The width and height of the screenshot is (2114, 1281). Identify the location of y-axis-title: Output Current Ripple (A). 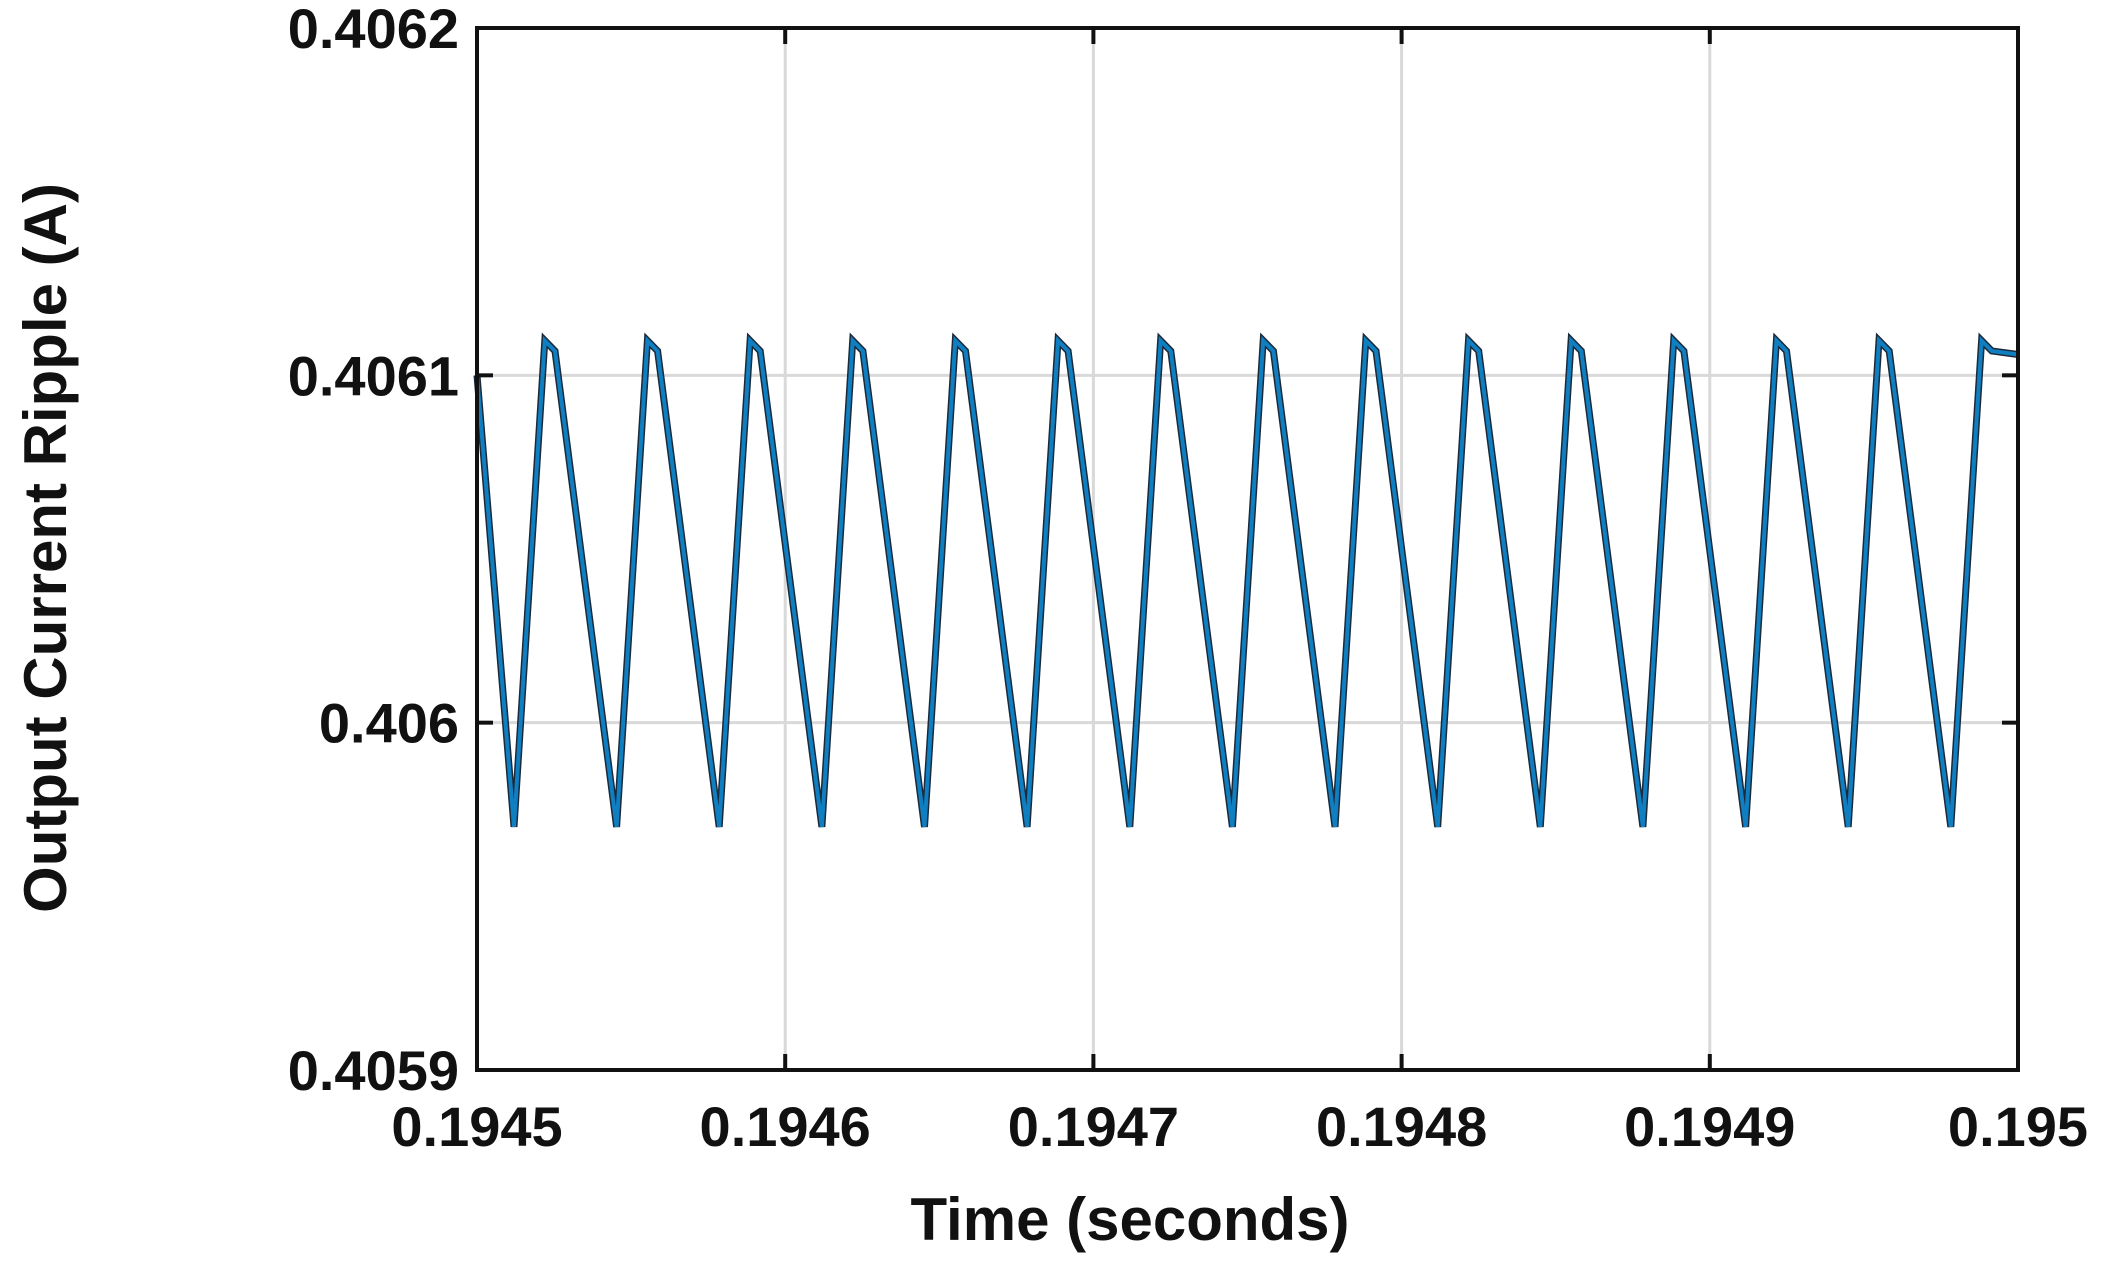
(45, 548).